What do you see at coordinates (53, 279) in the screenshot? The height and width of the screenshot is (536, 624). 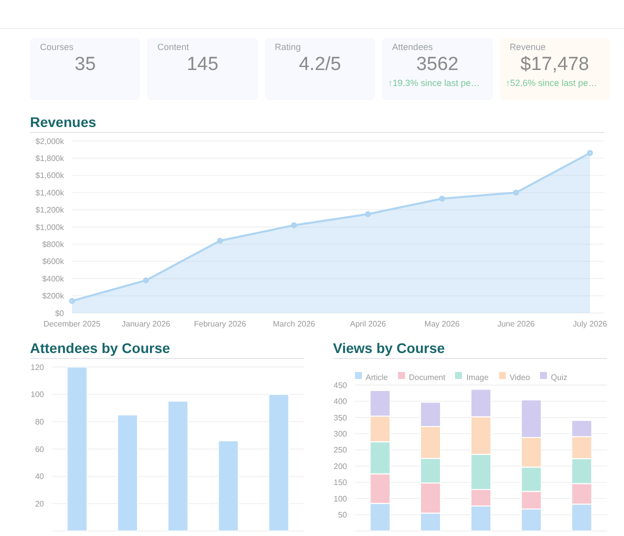 I see `y-tick-label: $400k` at bounding box center [53, 279].